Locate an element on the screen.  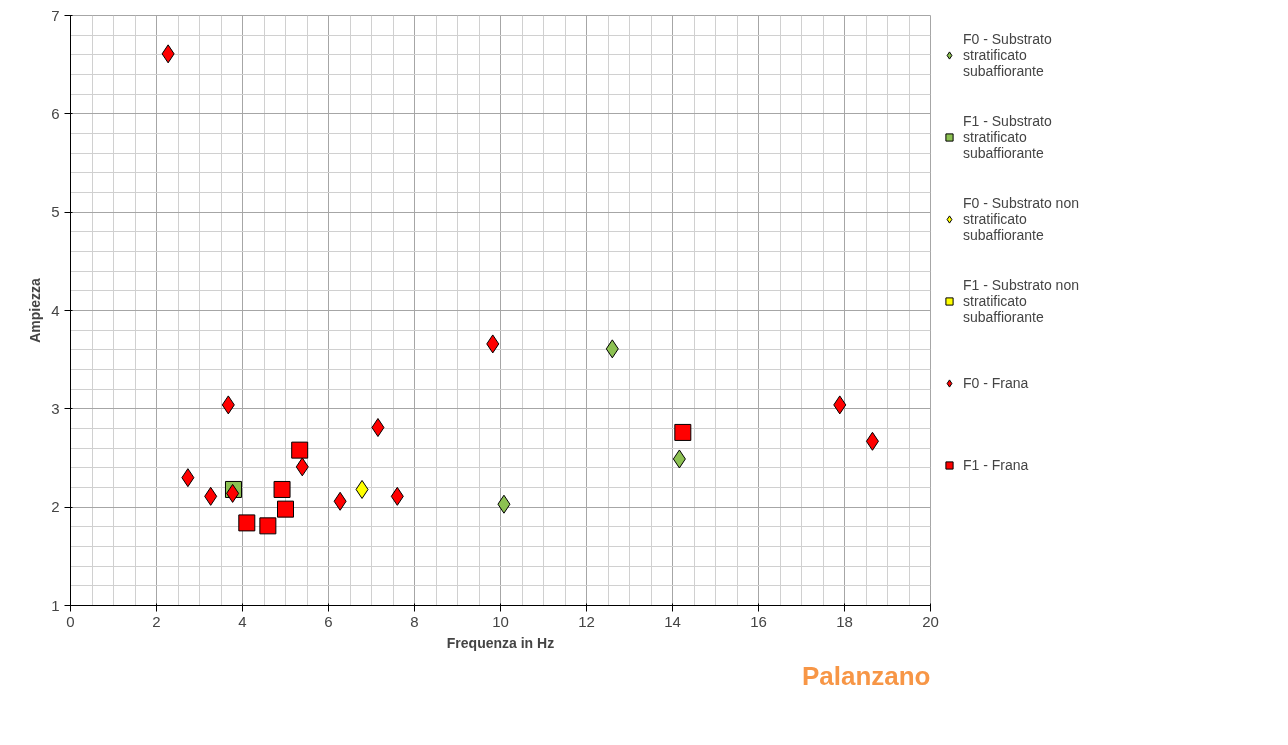
y-tick-label: 6 is located at coordinates (55, 113).